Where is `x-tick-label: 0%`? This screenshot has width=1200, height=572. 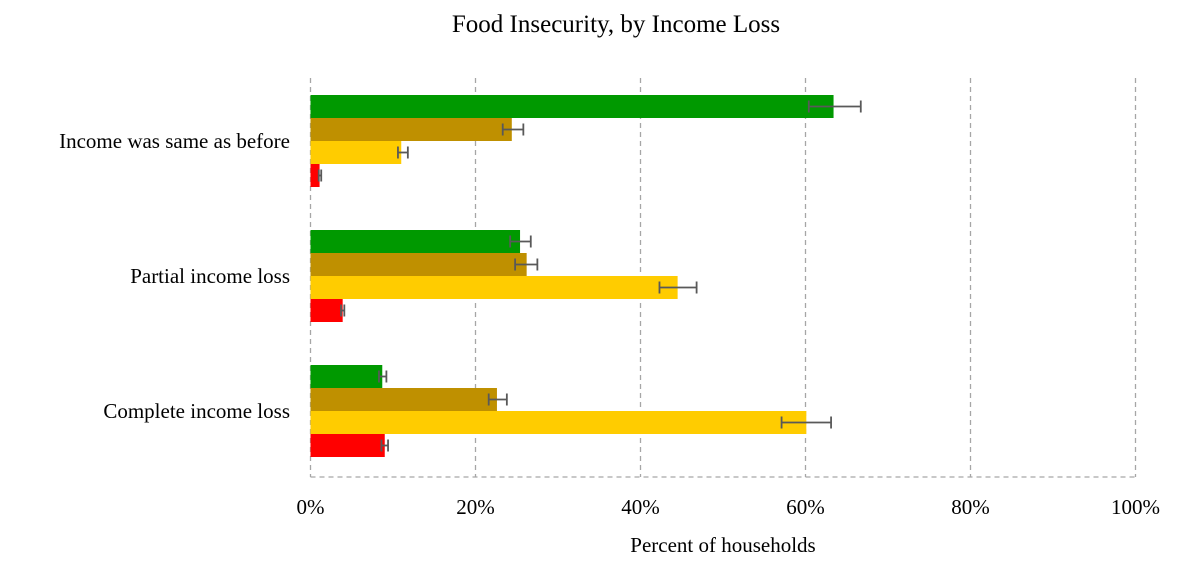 x-tick-label: 0% is located at coordinates (311, 507).